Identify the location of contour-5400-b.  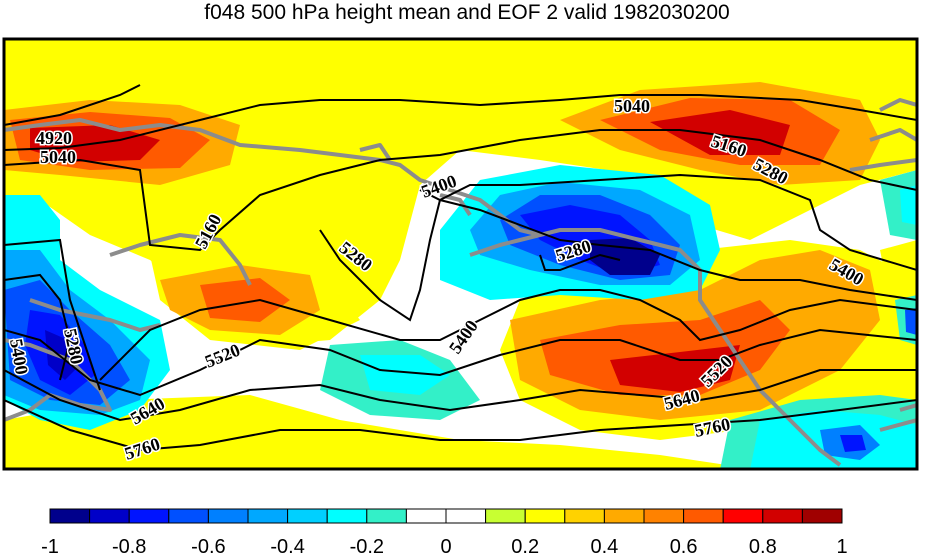
(668, 245).